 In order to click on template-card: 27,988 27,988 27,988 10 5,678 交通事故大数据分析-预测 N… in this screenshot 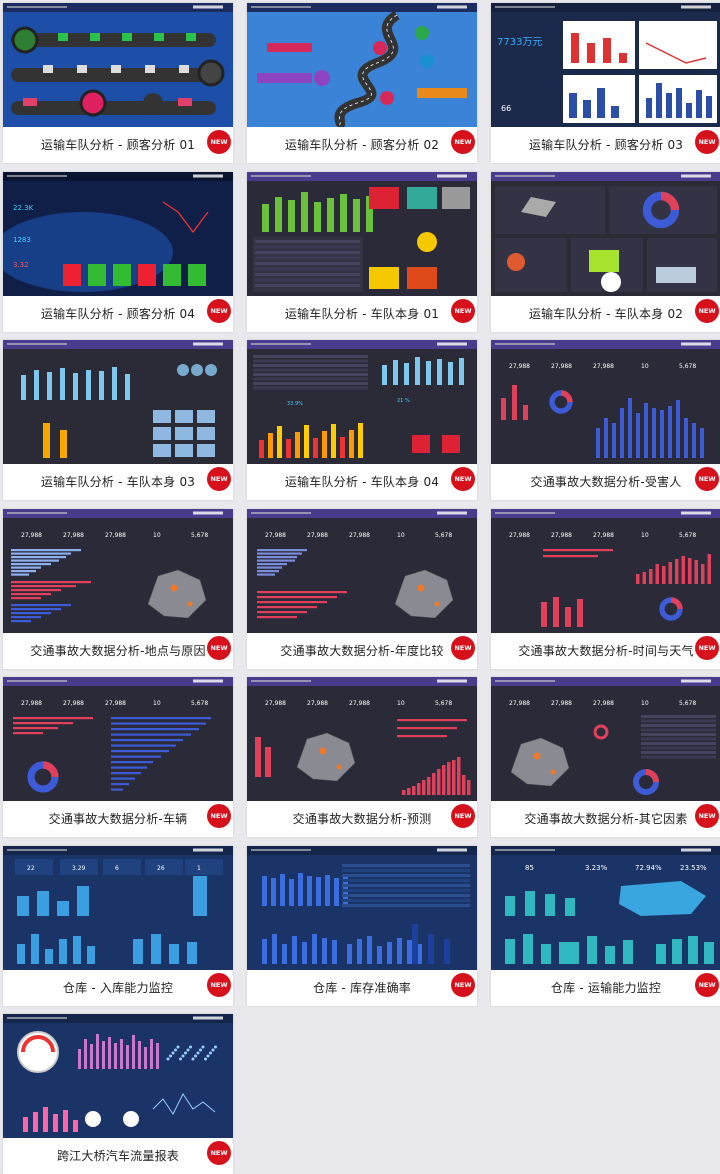, I will do `click(362, 757)`.